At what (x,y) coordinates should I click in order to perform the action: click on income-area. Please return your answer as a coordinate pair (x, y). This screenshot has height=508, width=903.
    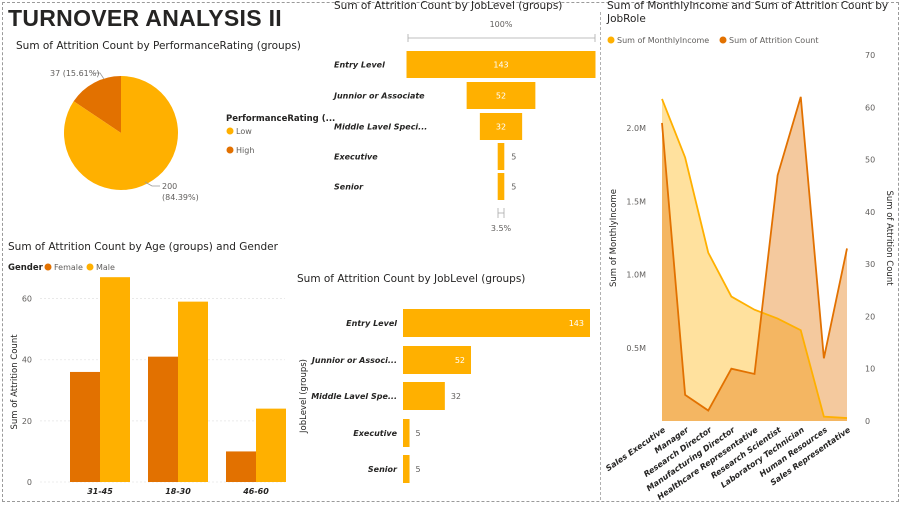
    Looking at the image, I should click on (754, 260).